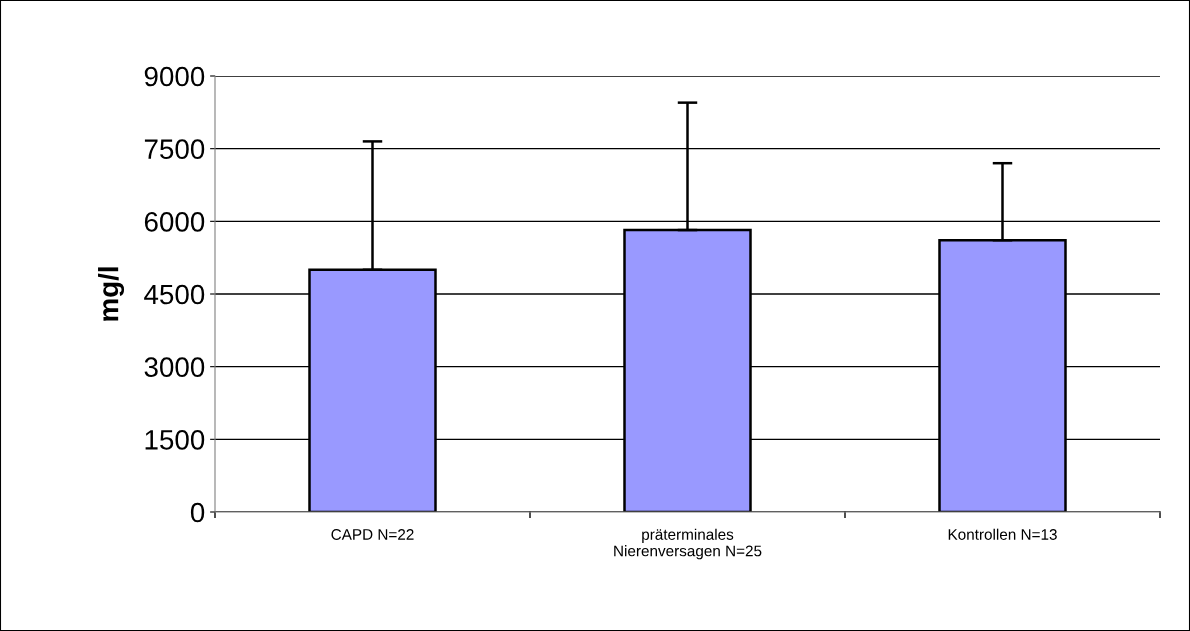  What do you see at coordinates (111, 294) in the screenshot?
I see `y-axis-title: mg/l` at bounding box center [111, 294].